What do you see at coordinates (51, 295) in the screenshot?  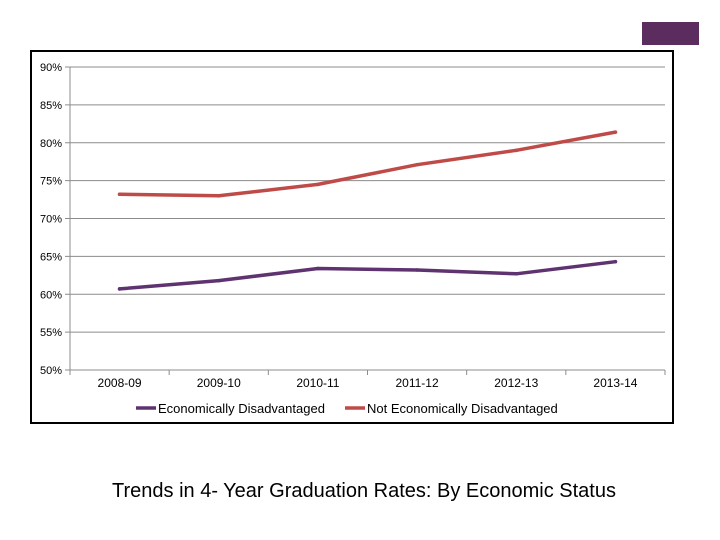 I see `y-tick-label: 60%` at bounding box center [51, 295].